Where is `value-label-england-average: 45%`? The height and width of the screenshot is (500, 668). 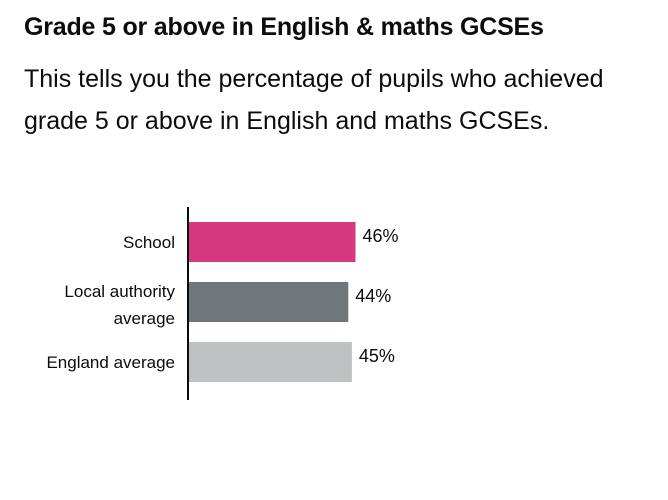
value-label-england-average: 45% is located at coordinates (377, 356).